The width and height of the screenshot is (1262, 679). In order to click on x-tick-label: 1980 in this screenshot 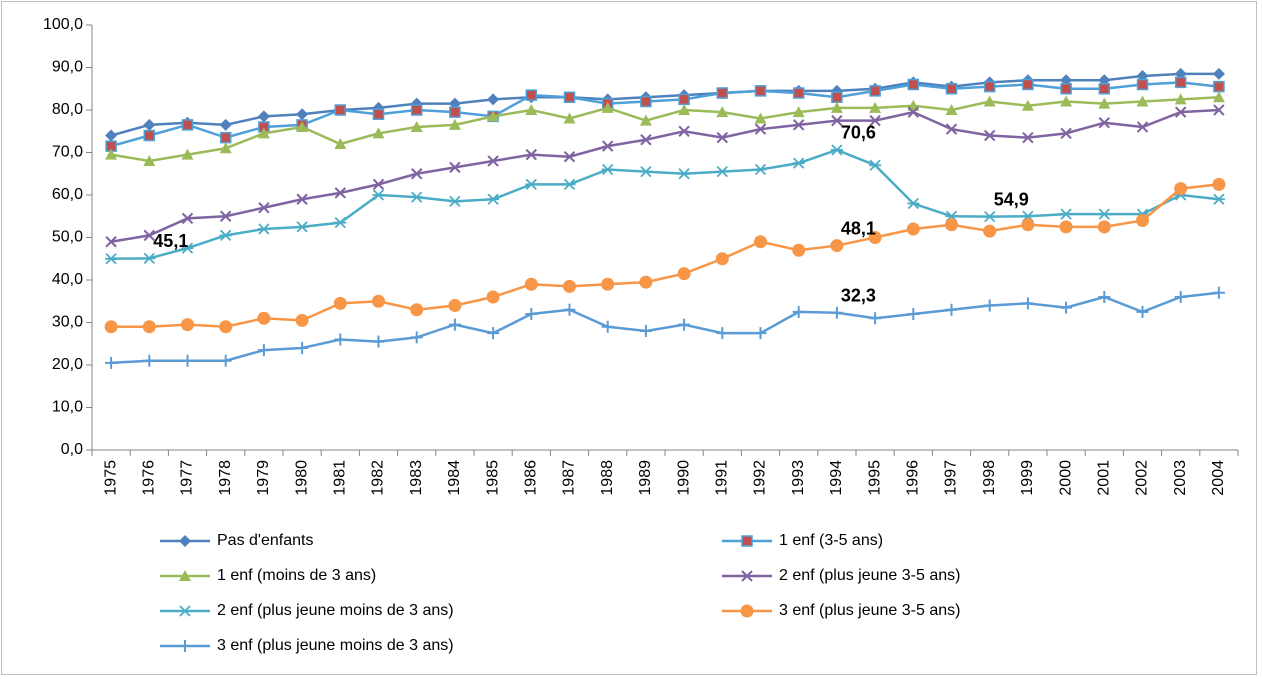, I will do `click(301, 478)`.